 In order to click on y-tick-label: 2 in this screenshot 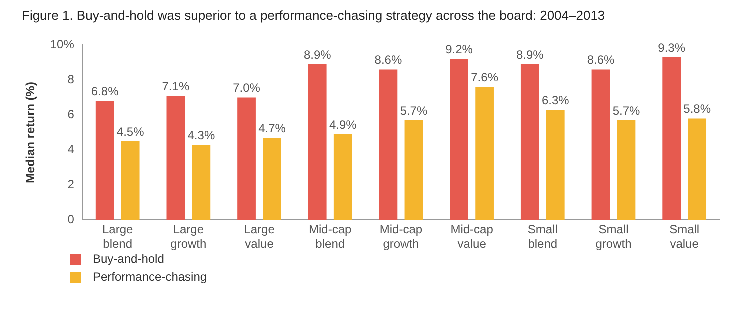, I will do `click(71, 185)`.